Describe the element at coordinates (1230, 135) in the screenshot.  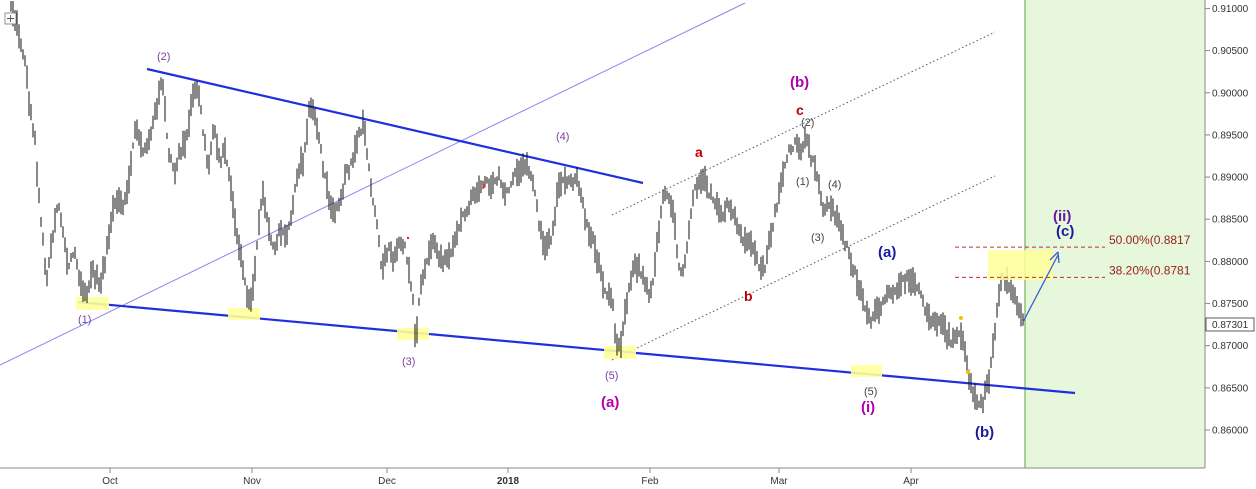
I see `y-tick-label: 0.89500` at that location.